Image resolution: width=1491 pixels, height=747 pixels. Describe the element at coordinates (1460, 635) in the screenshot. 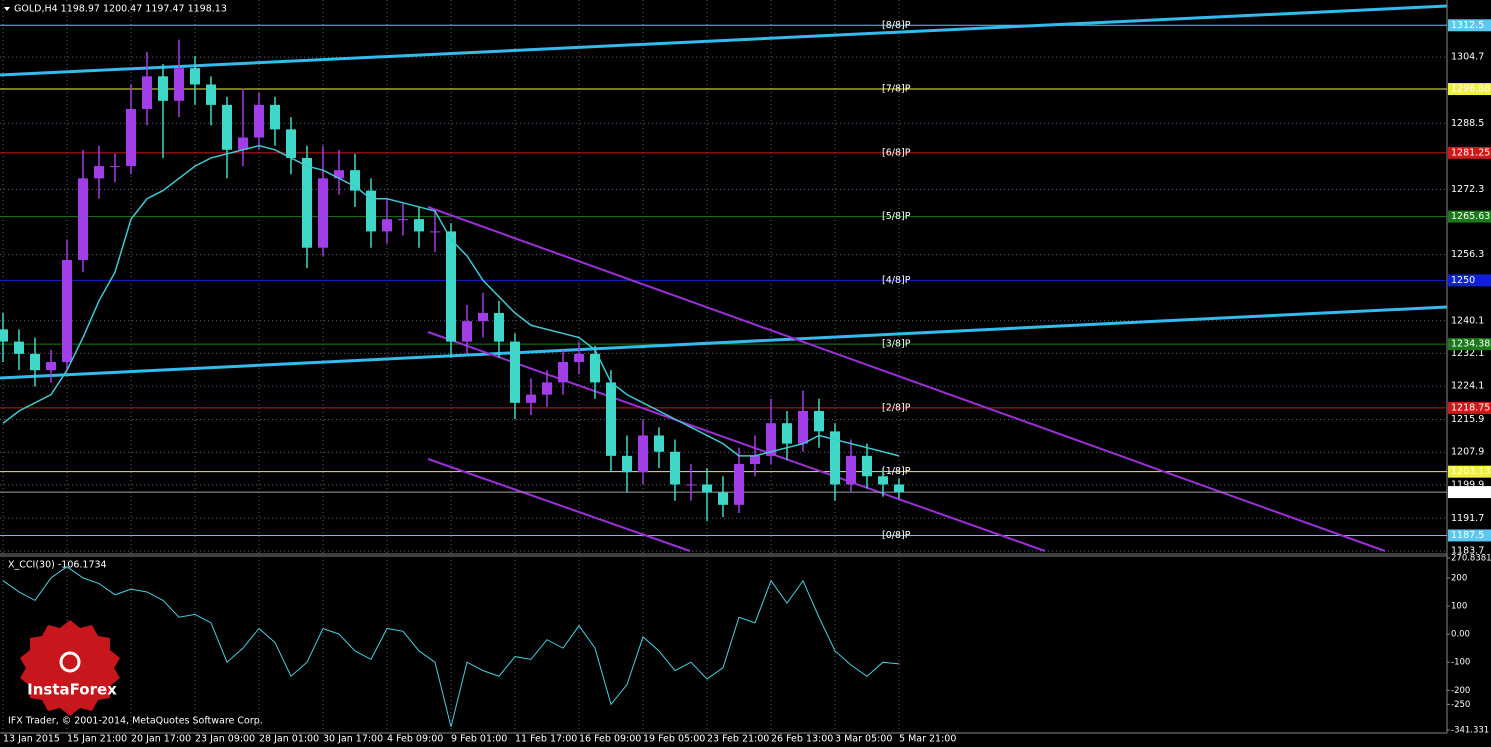

I see `y-tick-label: 0.00` at that location.